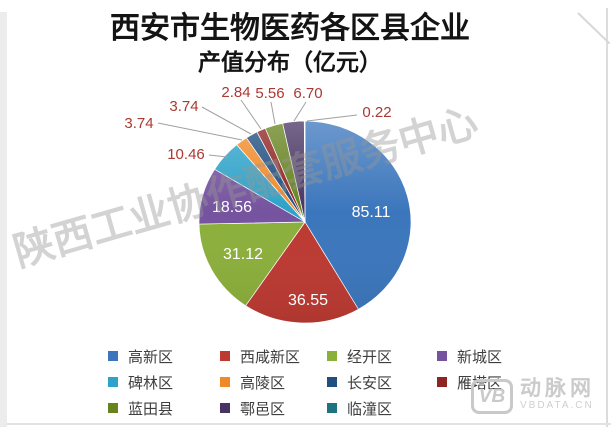 The width and height of the screenshot is (611, 427). Describe the element at coordinates (557, 388) in the screenshot. I see `vbdata-logo-name: 动脉网` at that location.